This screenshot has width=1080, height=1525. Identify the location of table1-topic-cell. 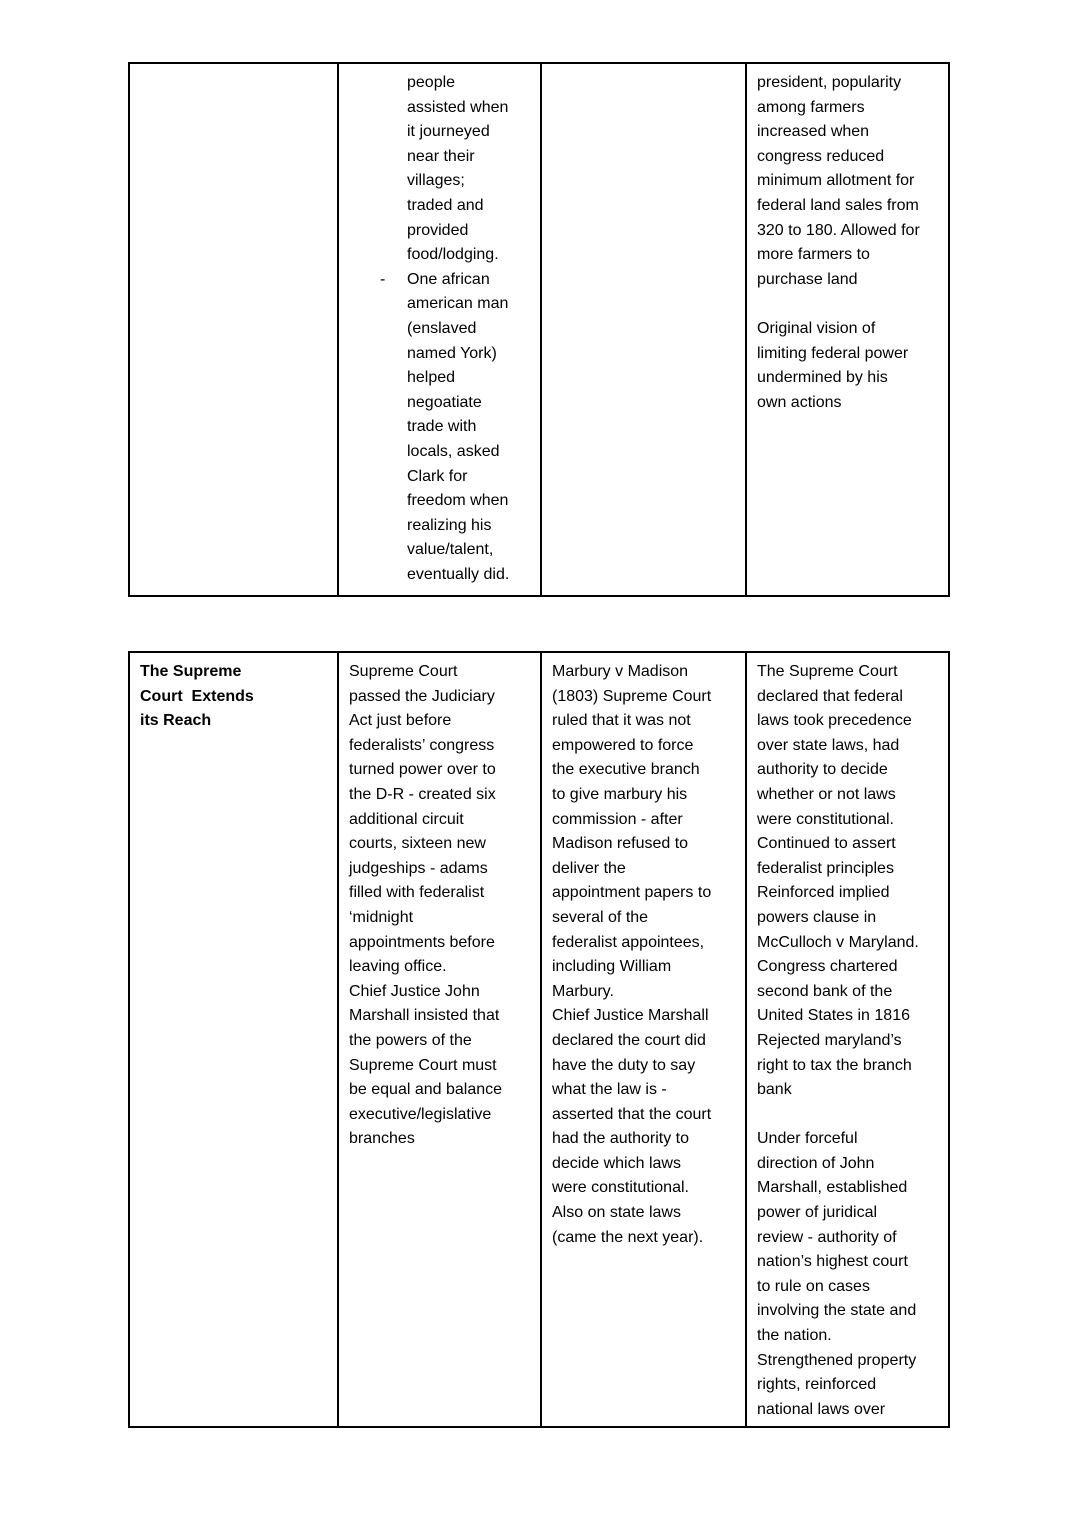
(233, 329).